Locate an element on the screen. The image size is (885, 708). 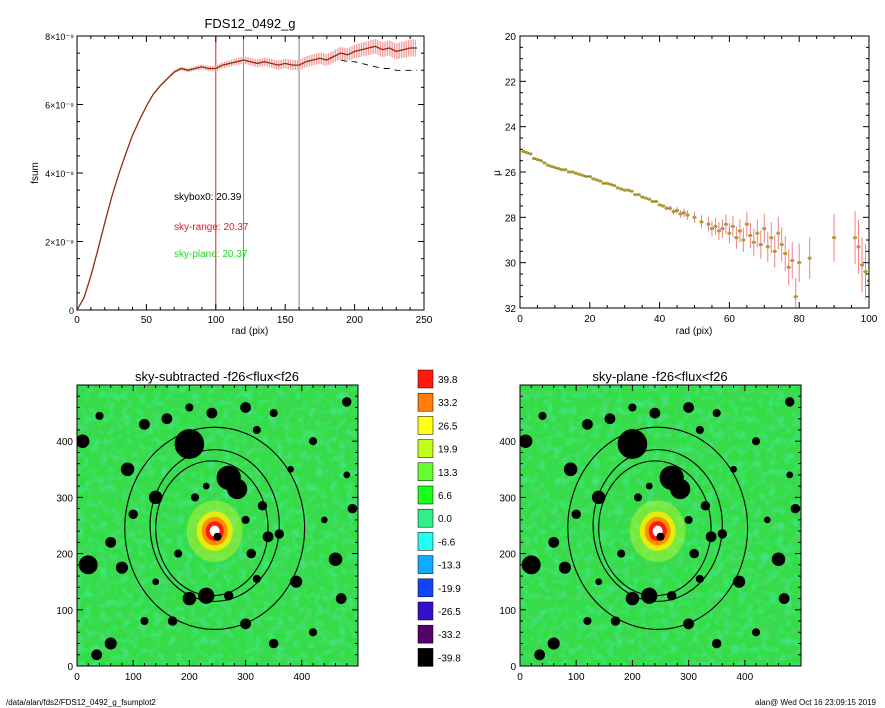
fsum-curve-alt is located at coordinates (379, 65).